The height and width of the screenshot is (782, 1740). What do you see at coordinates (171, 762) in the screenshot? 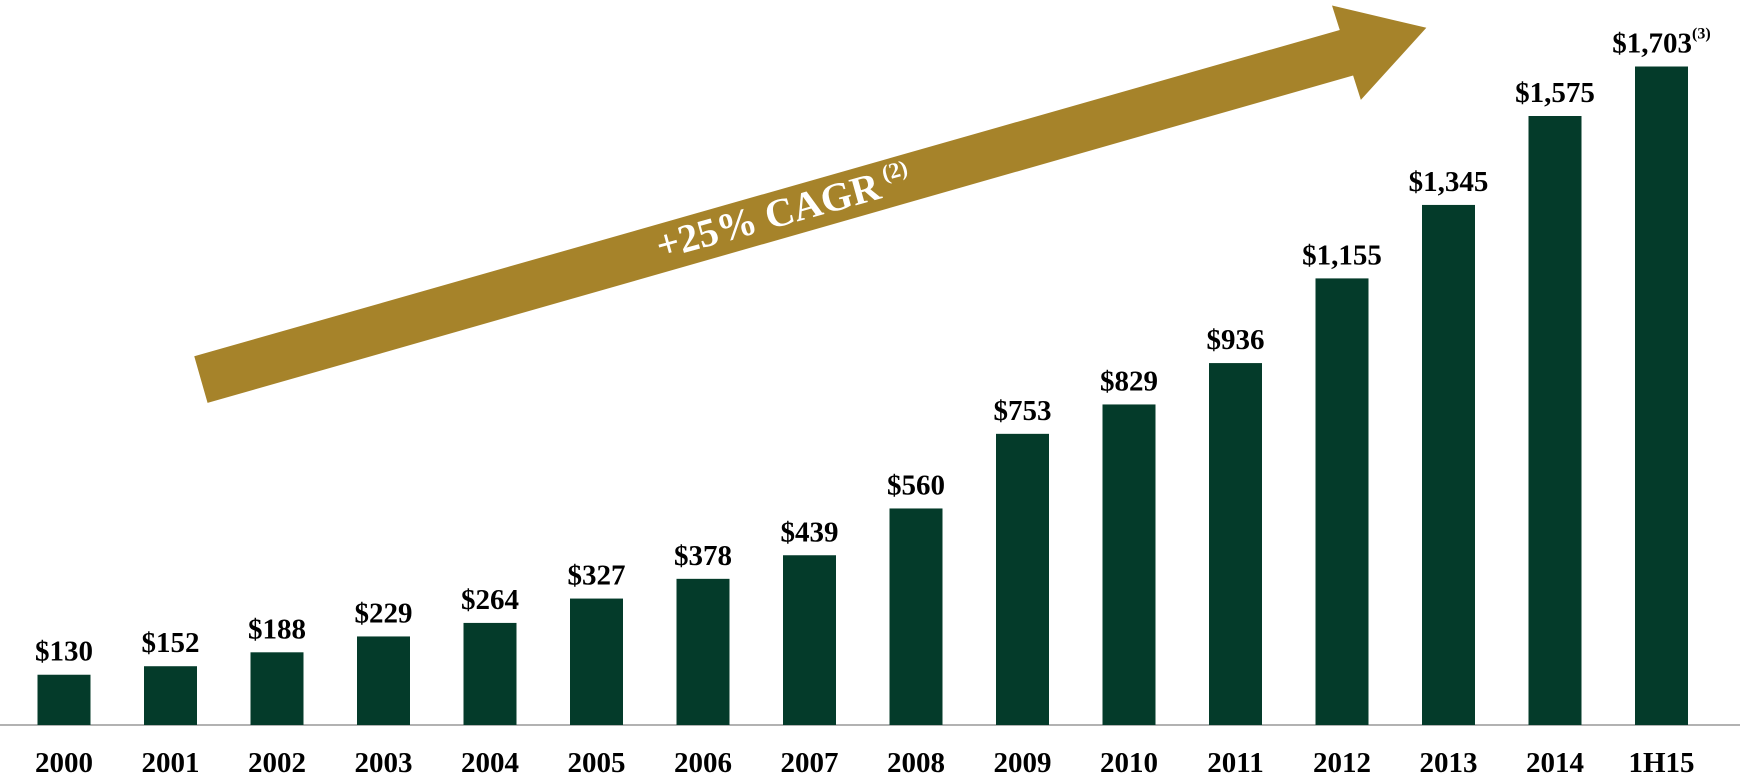
I see `x-tick-label: 2001` at bounding box center [171, 762].